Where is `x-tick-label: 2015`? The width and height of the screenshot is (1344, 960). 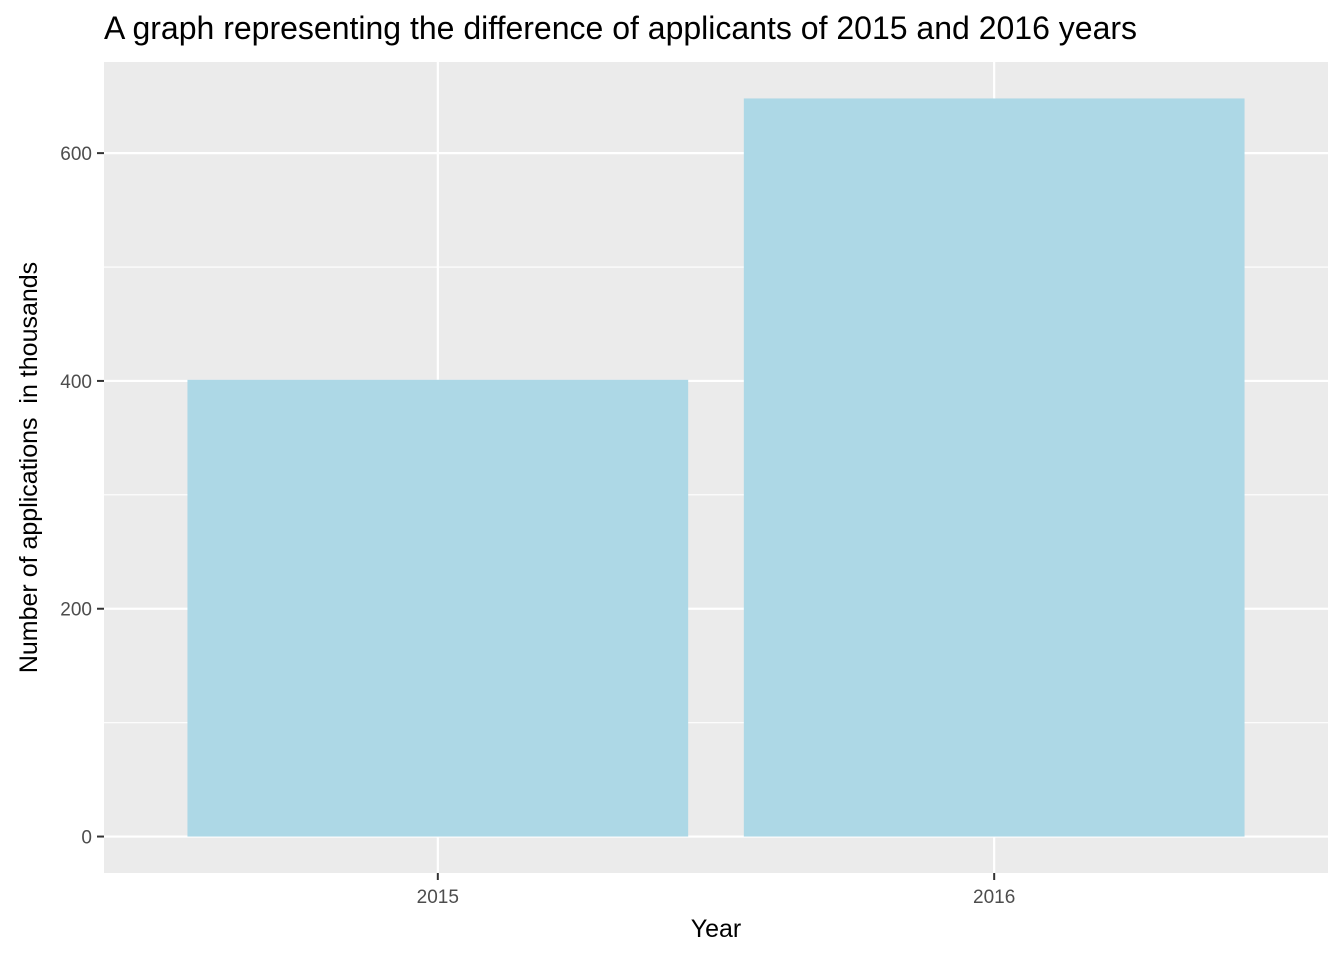
x-tick-label: 2015 is located at coordinates (438, 897).